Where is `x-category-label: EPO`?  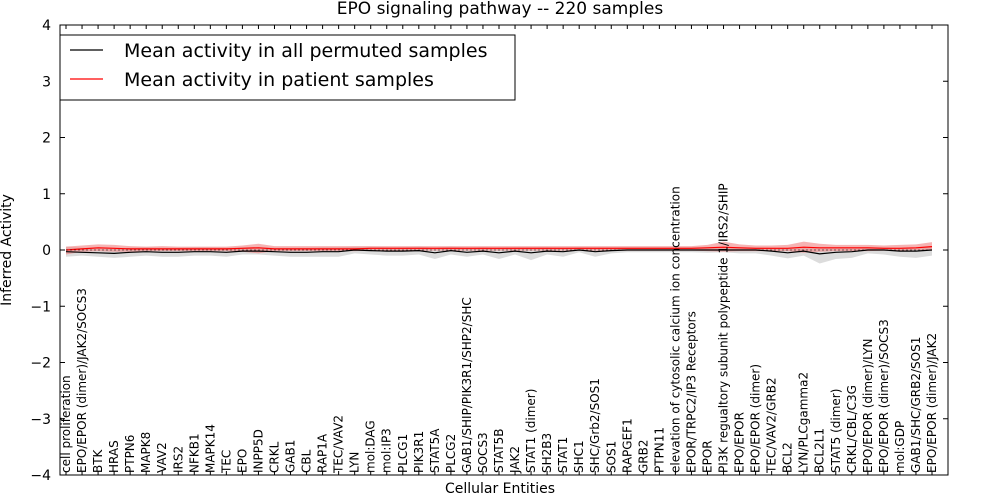
x-category-label: EPO is located at coordinates (242, 461).